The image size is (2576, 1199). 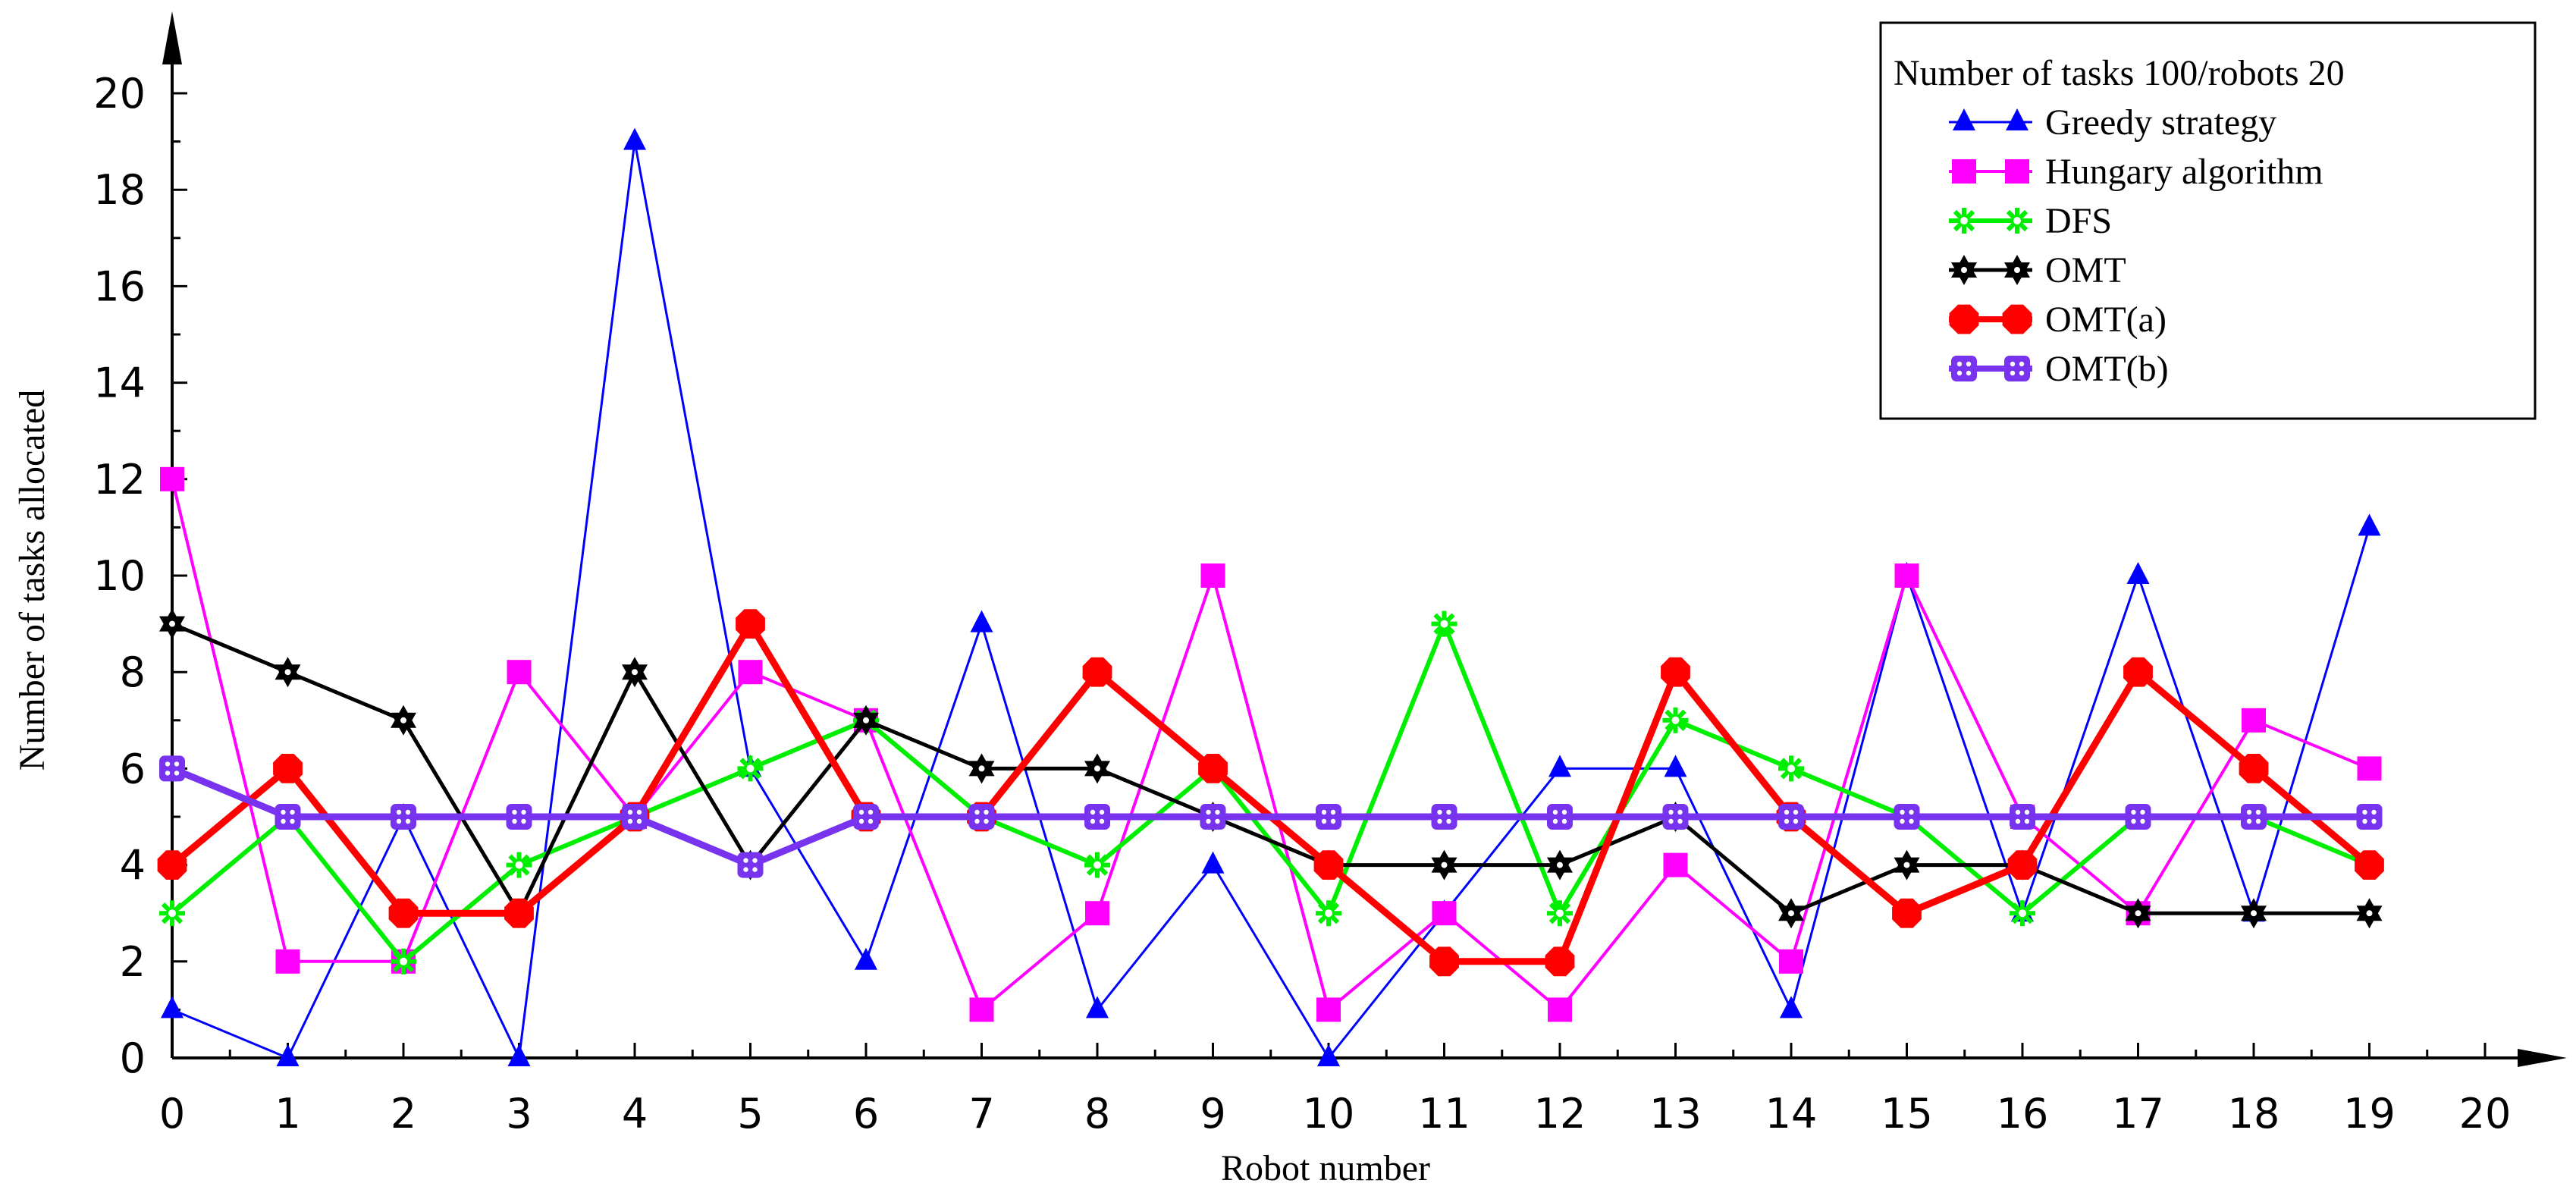 I want to click on x-tick-label: 0, so click(x=172, y=1114).